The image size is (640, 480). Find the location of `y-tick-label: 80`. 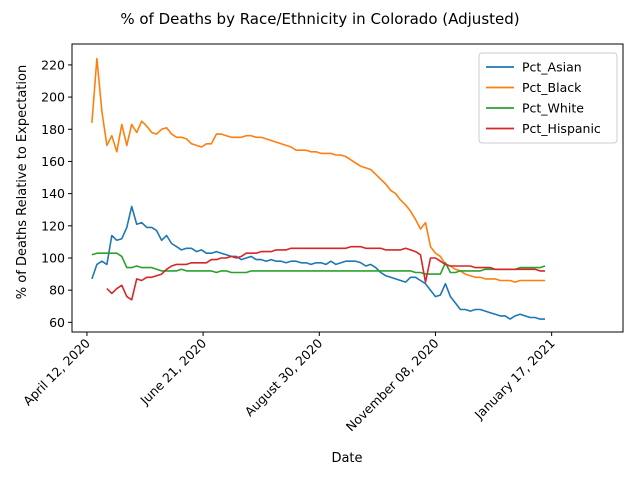

y-tick-label: 80 is located at coordinates (57, 290).